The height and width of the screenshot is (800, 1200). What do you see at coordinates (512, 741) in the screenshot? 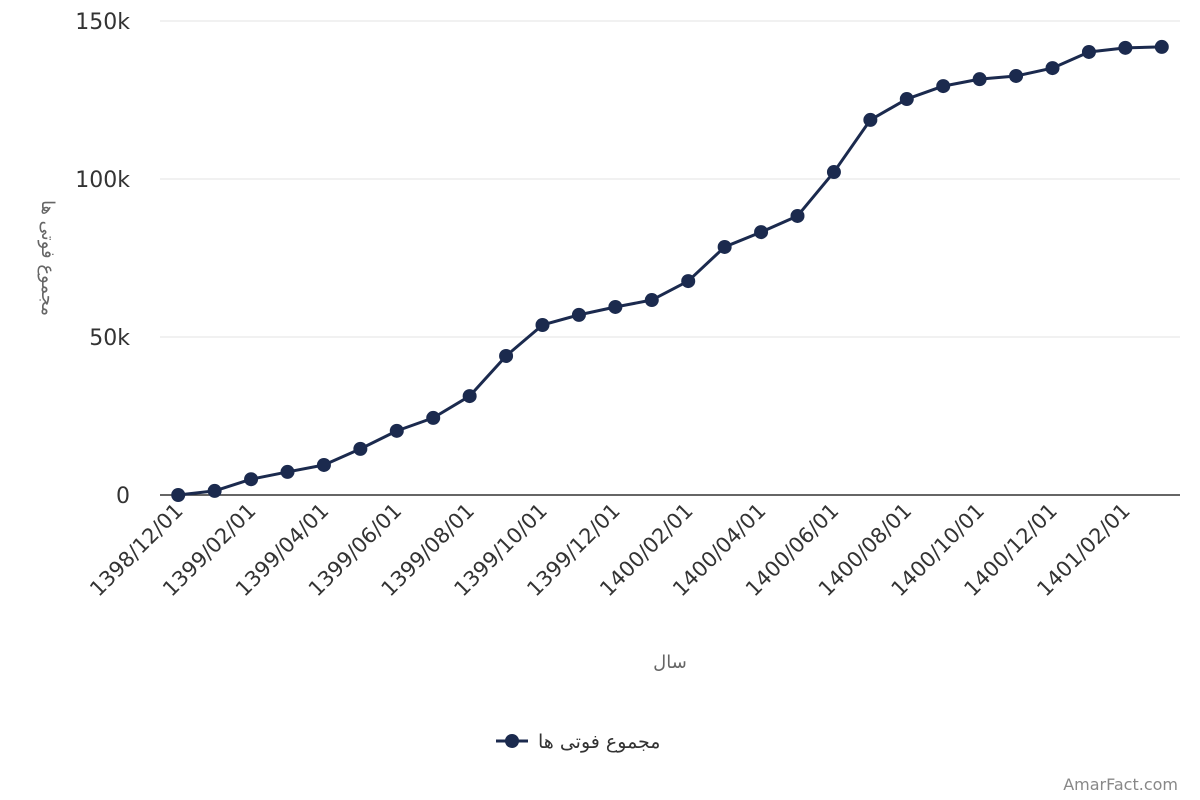
I see `legend-marker` at bounding box center [512, 741].